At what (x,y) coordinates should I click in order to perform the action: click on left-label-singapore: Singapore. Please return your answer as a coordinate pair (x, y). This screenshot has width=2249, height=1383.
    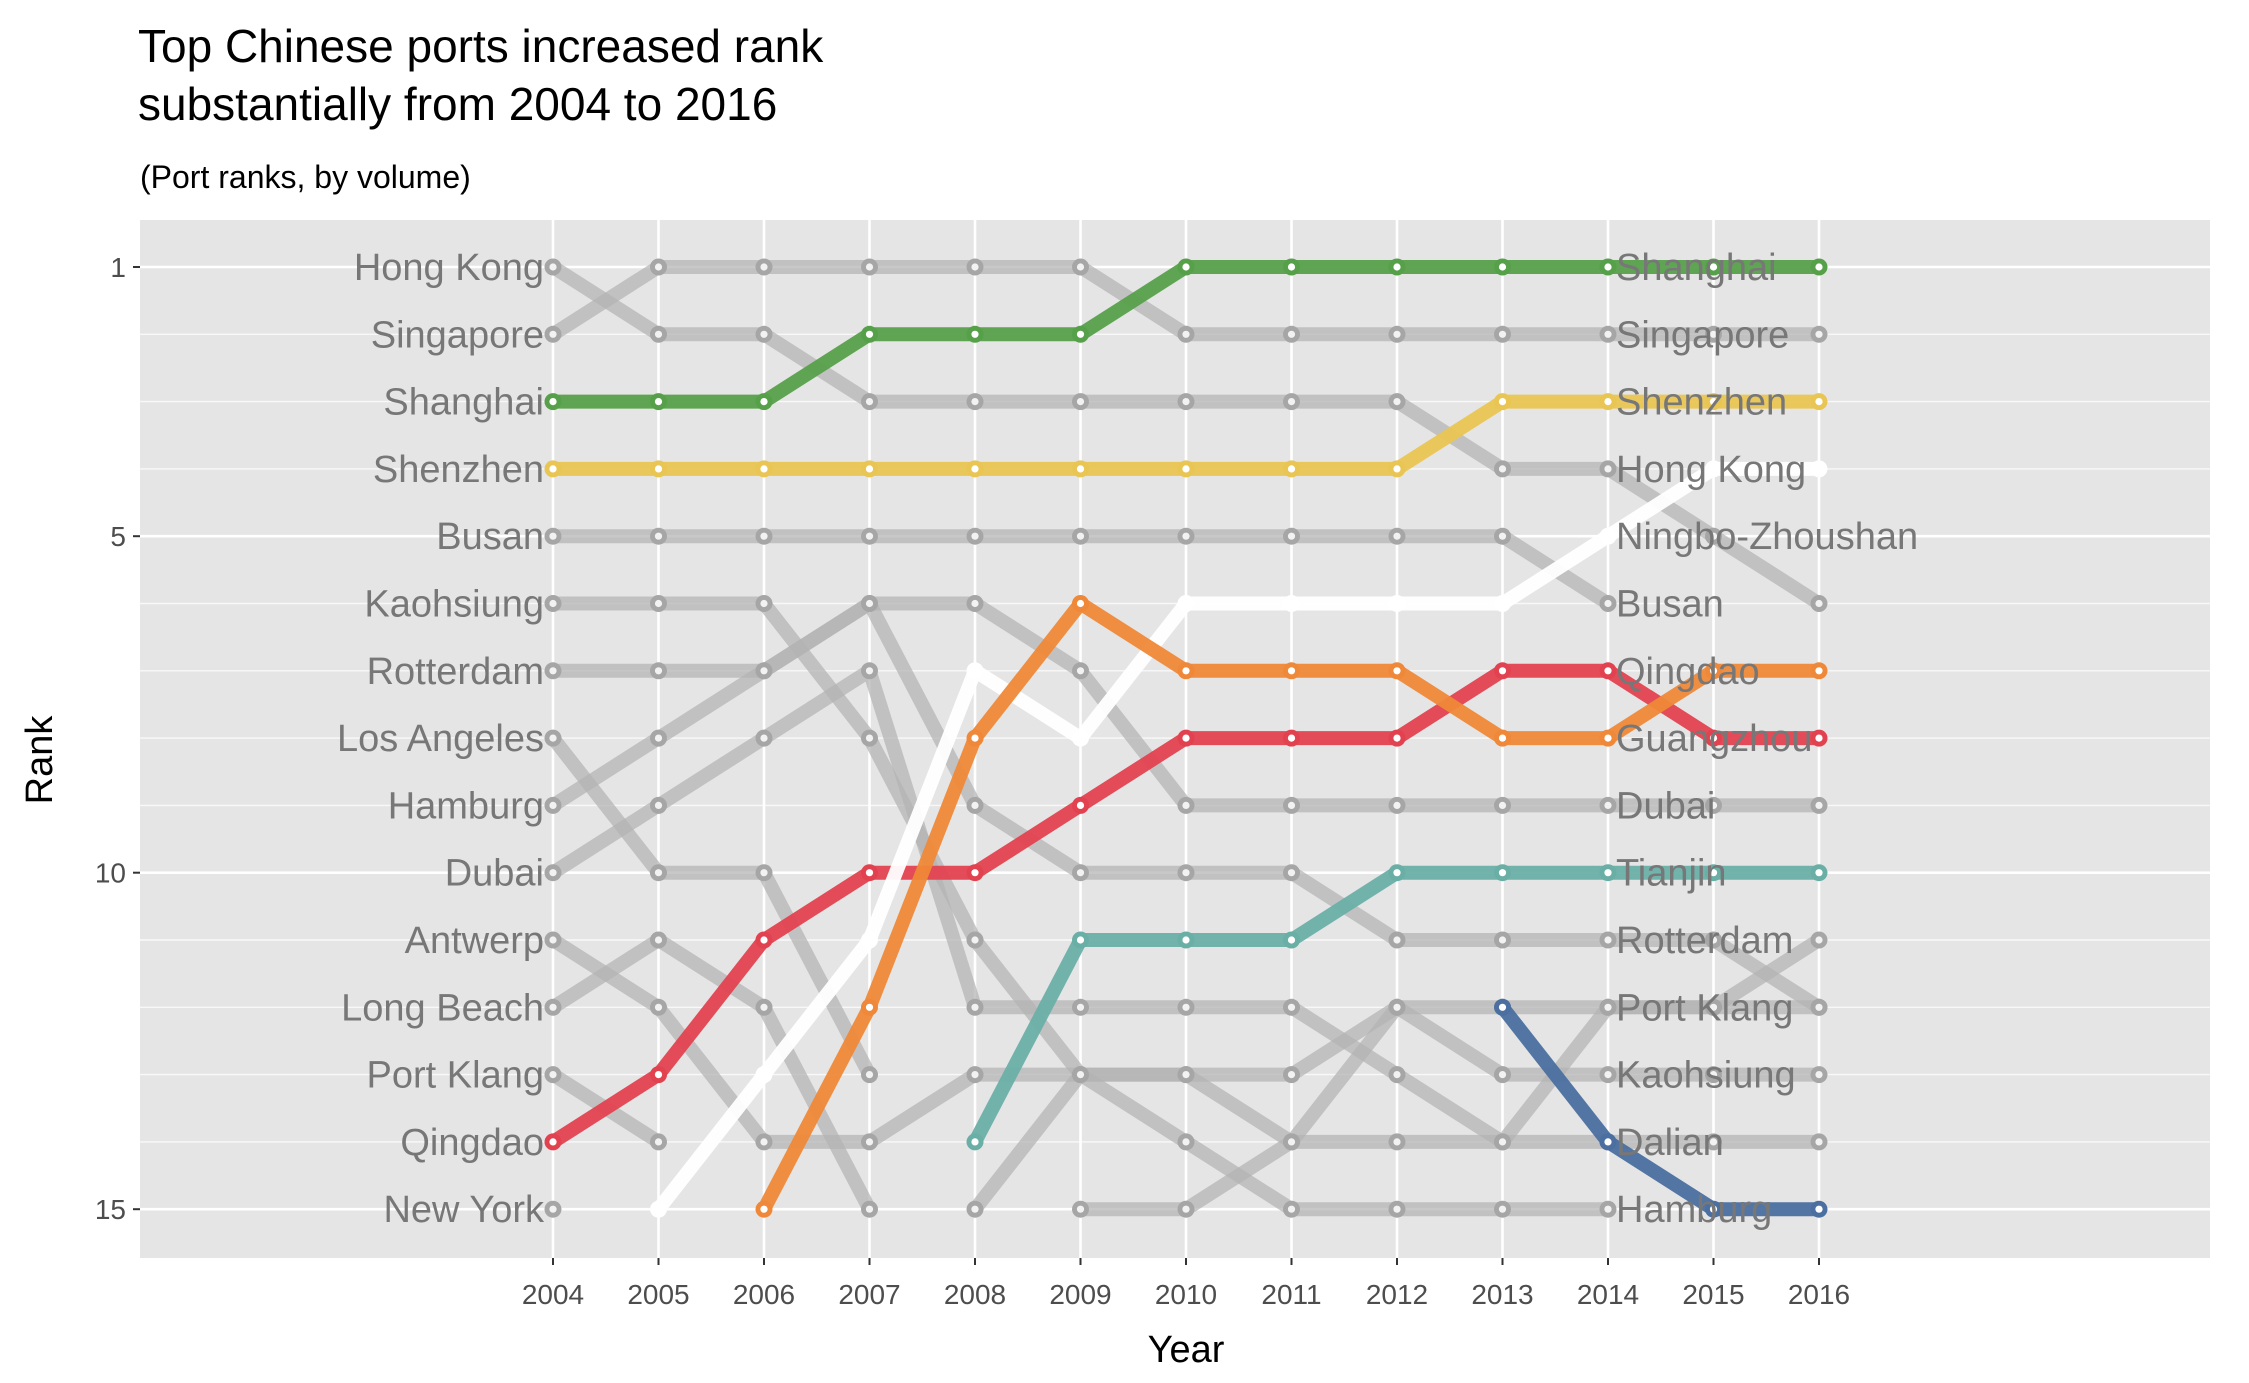
    Looking at the image, I should click on (457, 335).